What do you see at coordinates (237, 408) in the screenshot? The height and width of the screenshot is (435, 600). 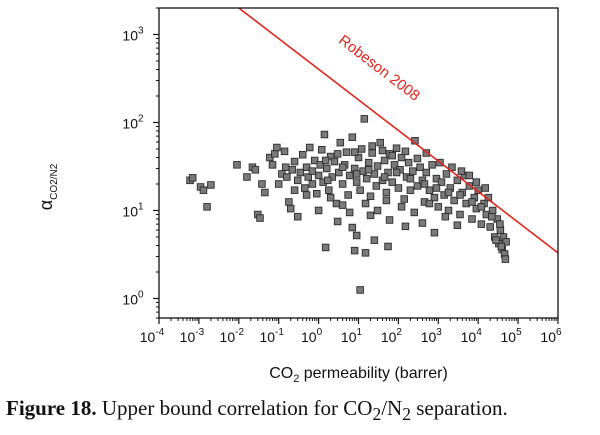 I see `caption-text-part: Upper bound correlation for CO` at bounding box center [237, 408].